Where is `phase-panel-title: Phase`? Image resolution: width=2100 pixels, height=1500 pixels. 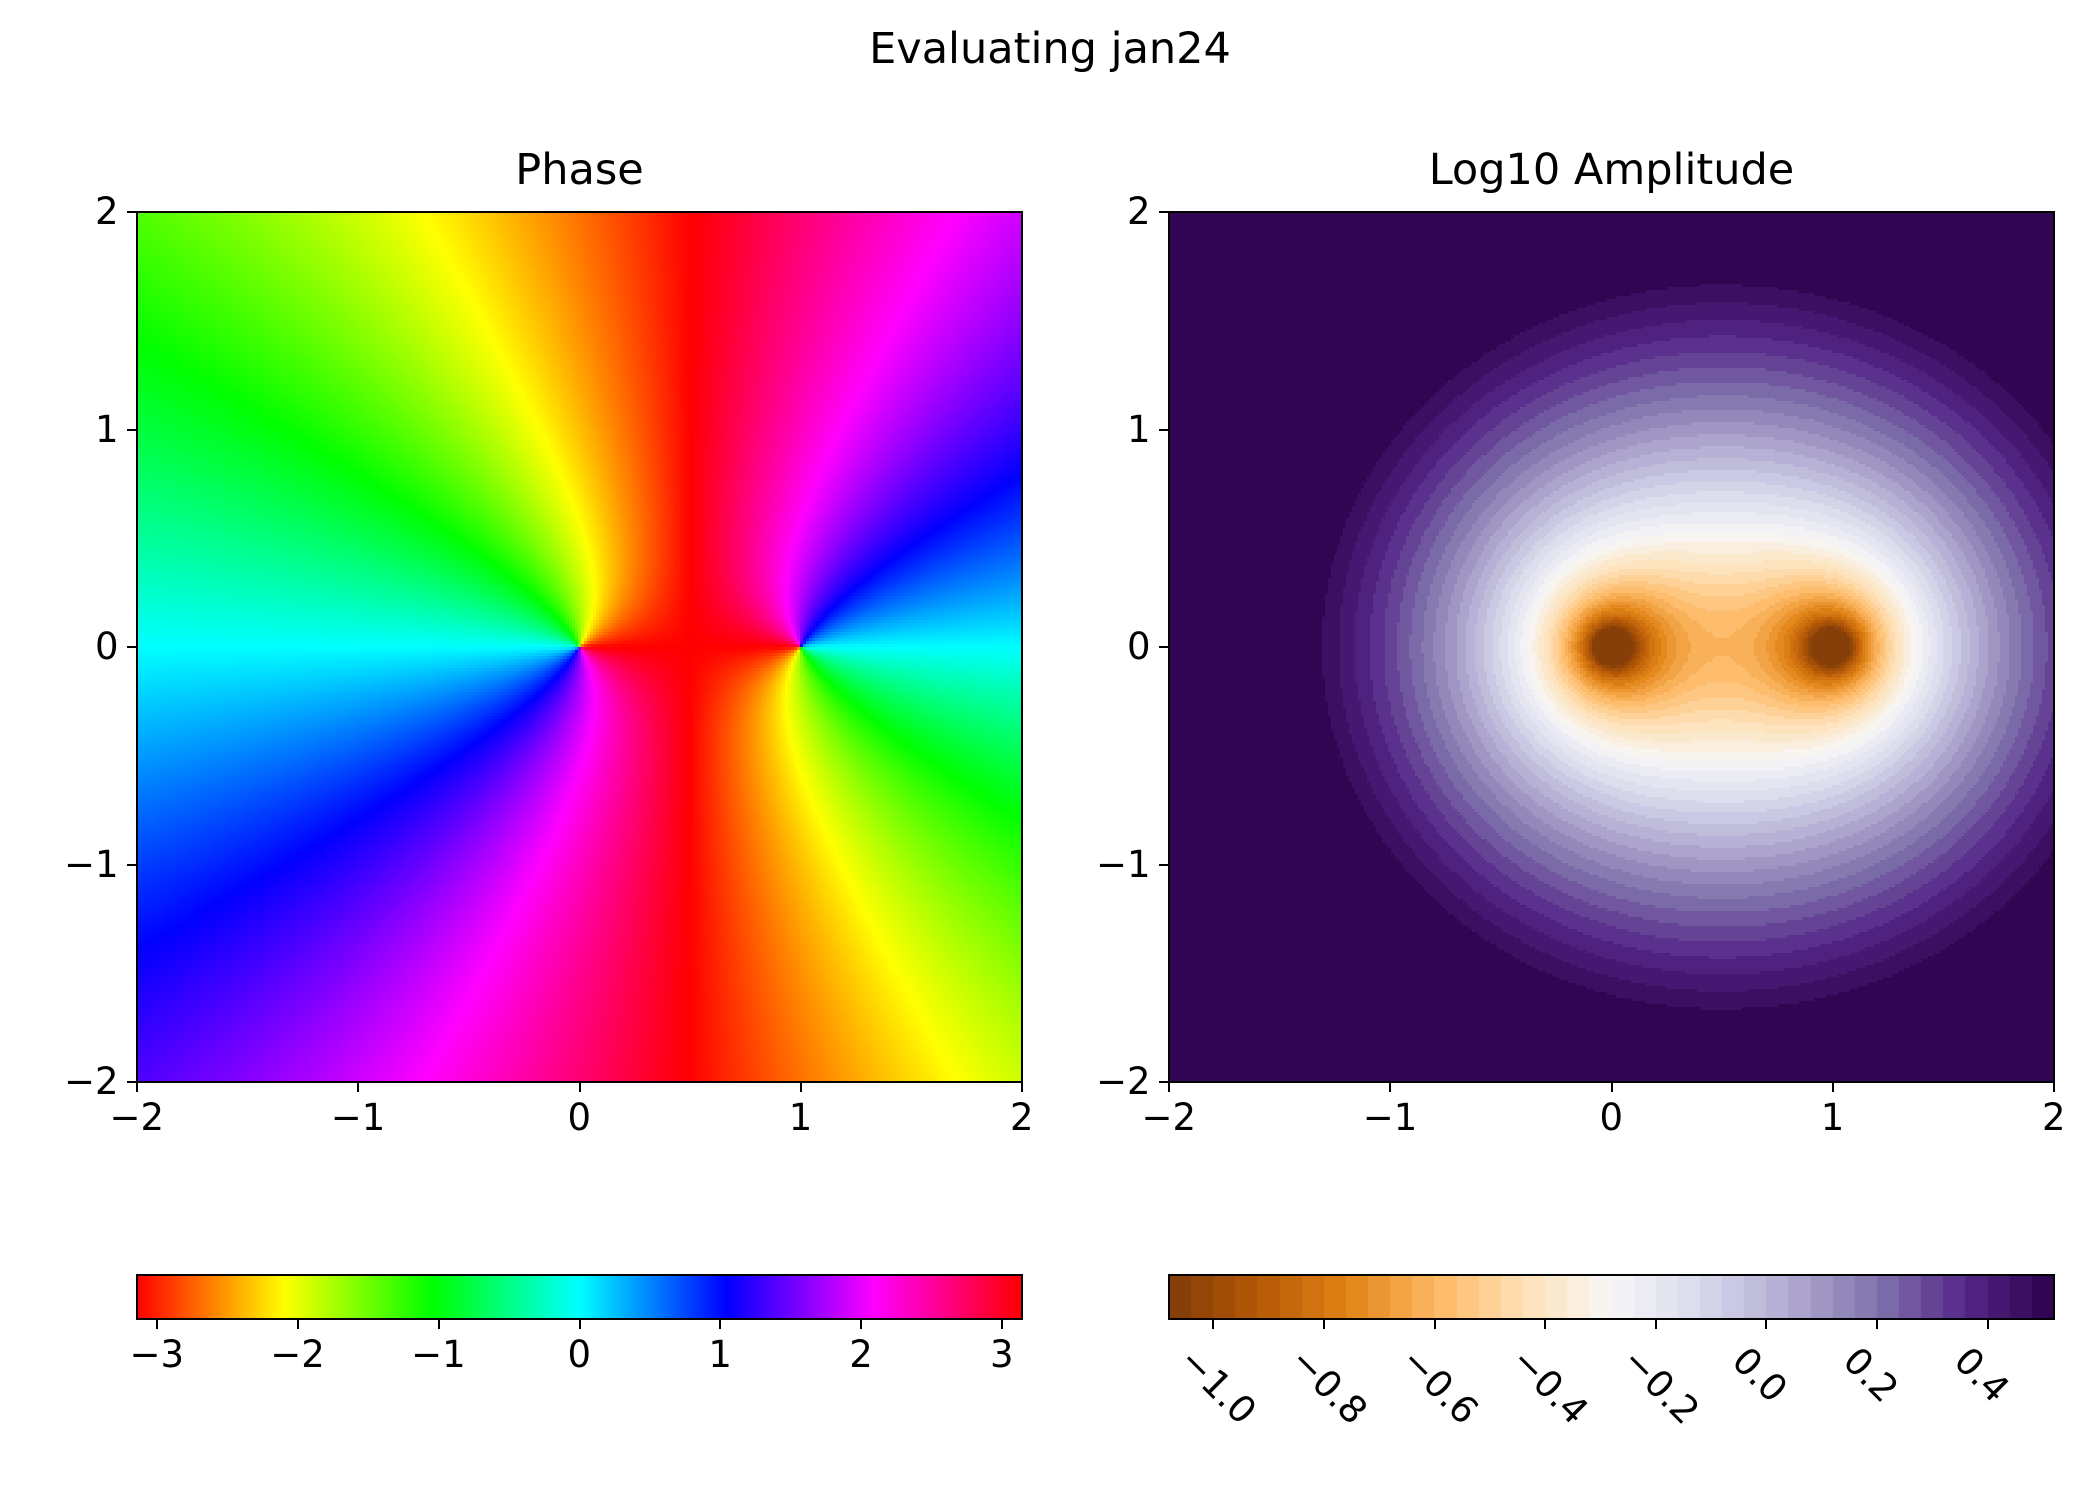 phase-panel-title: Phase is located at coordinates (579, 170).